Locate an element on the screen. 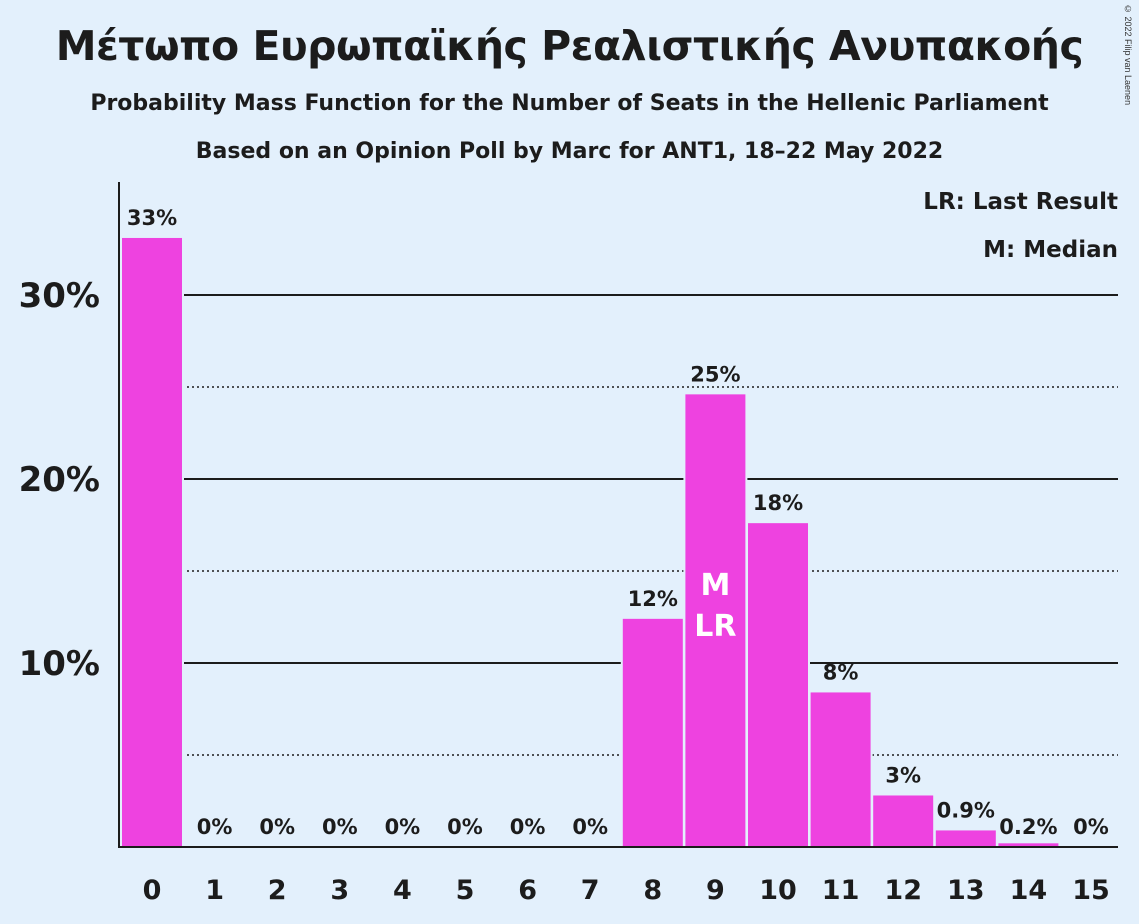 This screenshot has height=924, width=1139. x-tick-label: 3 is located at coordinates (339, 890).